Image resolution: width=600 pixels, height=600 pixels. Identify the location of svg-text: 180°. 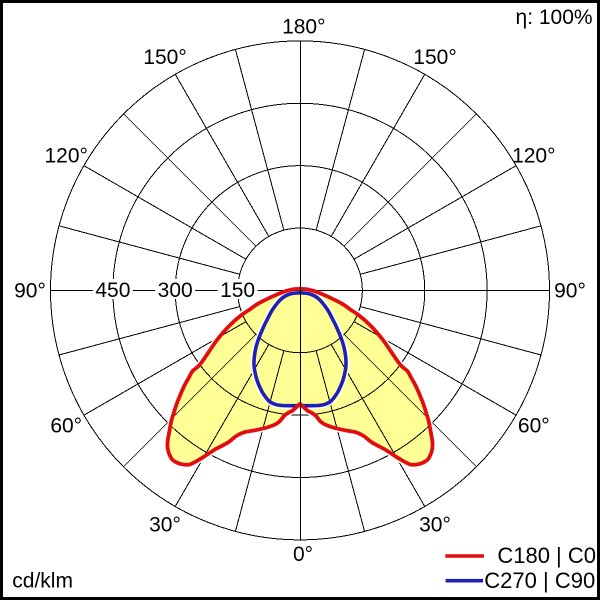
(303, 27).